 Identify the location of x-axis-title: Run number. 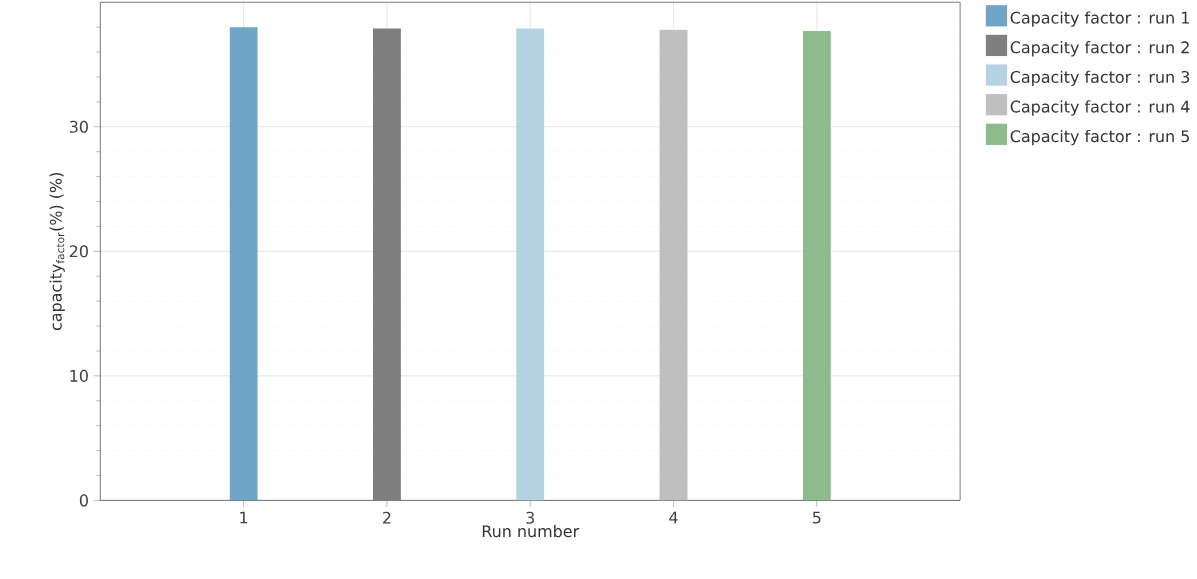
(531, 531).